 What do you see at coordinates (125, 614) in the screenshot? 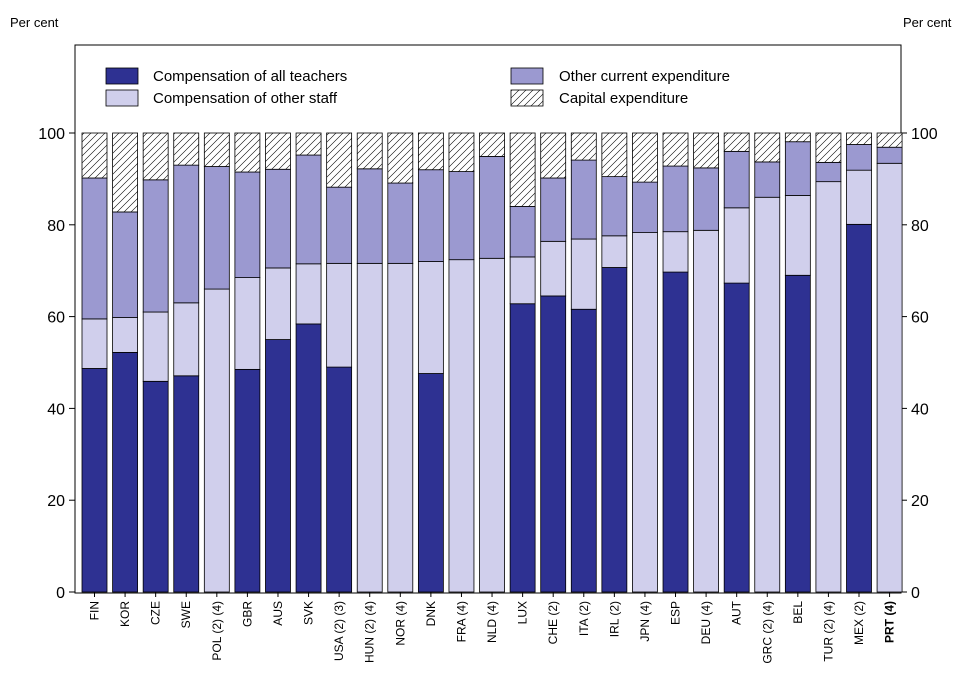
I see `x-tick-label-kor: KOR` at bounding box center [125, 614].